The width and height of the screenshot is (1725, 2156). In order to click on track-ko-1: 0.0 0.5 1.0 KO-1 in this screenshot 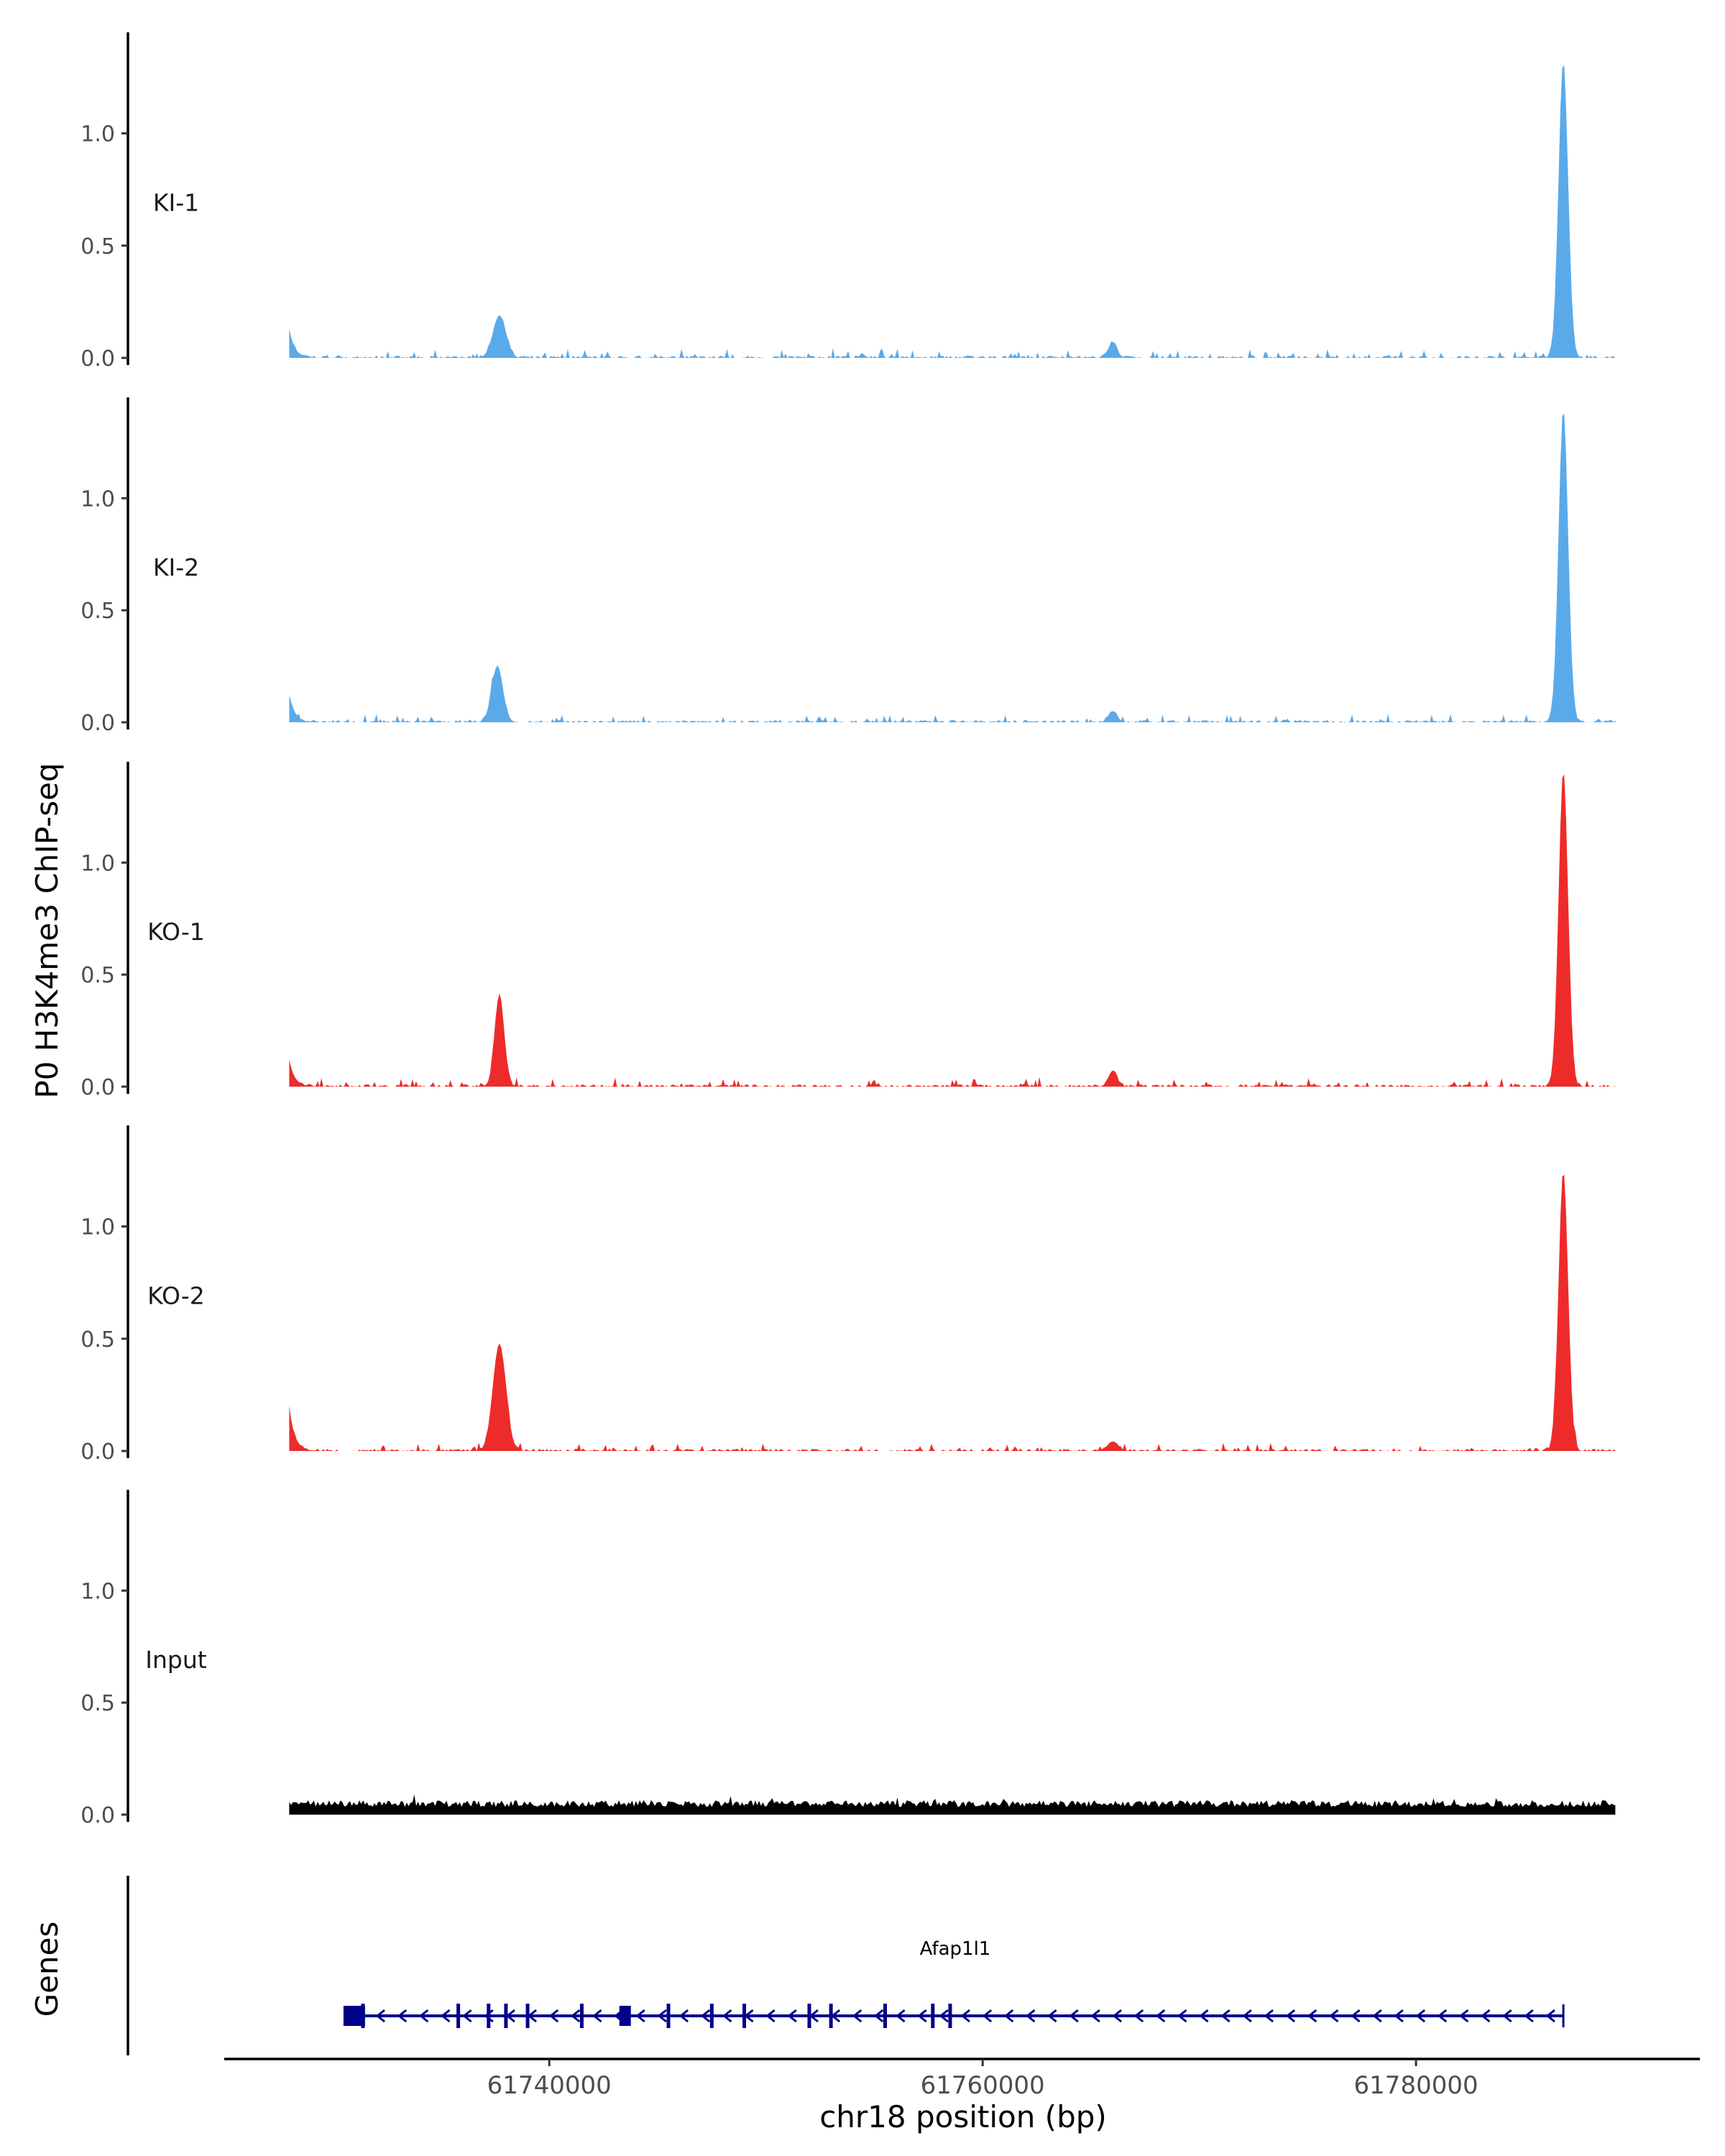, I will do `click(848, 931)`.